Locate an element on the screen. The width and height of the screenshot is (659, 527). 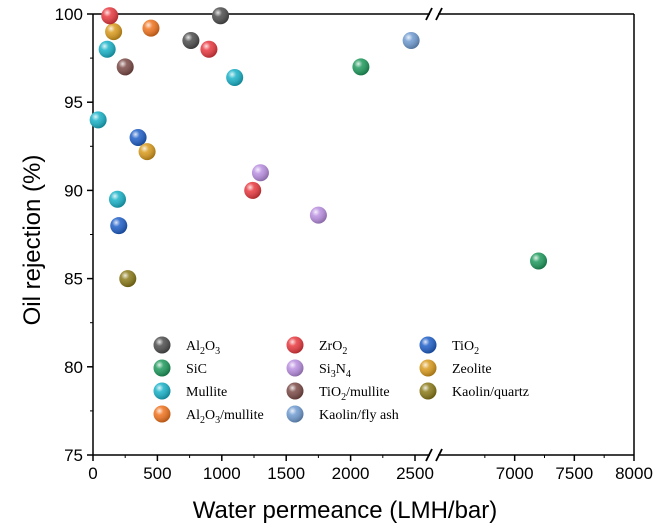
legend-label: ZrO2​ is located at coordinates (333, 348).